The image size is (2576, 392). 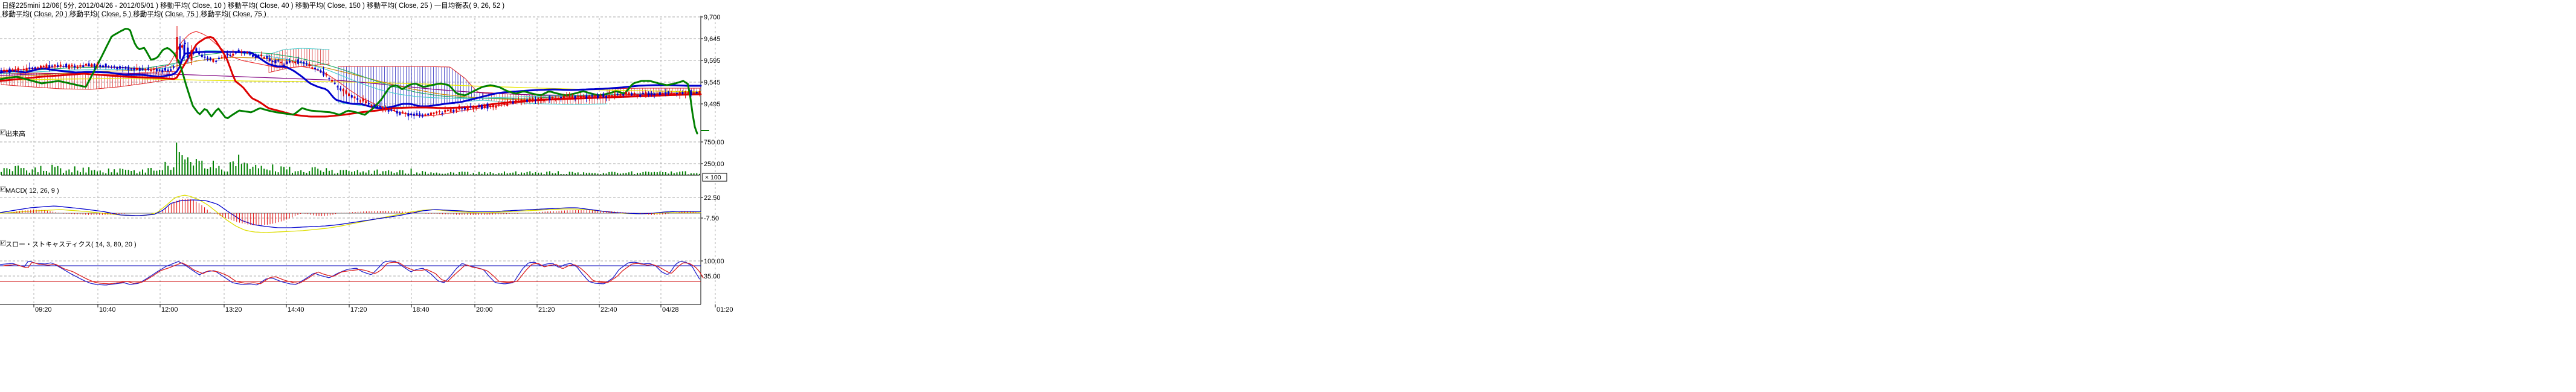 What do you see at coordinates (714, 164) in the screenshot?
I see `svg-text: 250.00` at bounding box center [714, 164].